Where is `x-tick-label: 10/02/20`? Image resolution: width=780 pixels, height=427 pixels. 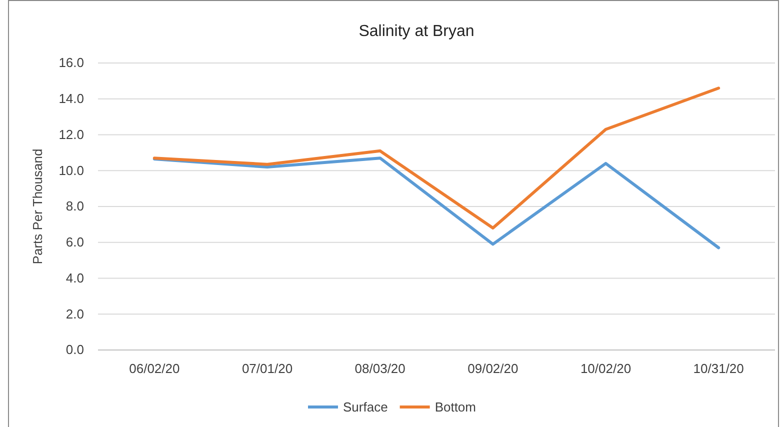
x-tick-label: 10/02/20 is located at coordinates (606, 368).